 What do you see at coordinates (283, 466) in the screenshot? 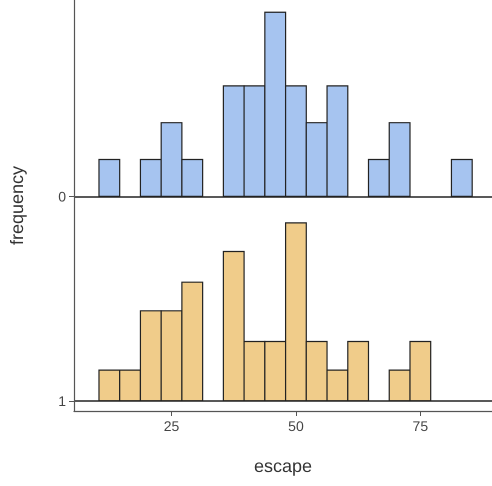
I see `x-axis-title: escape` at bounding box center [283, 466].